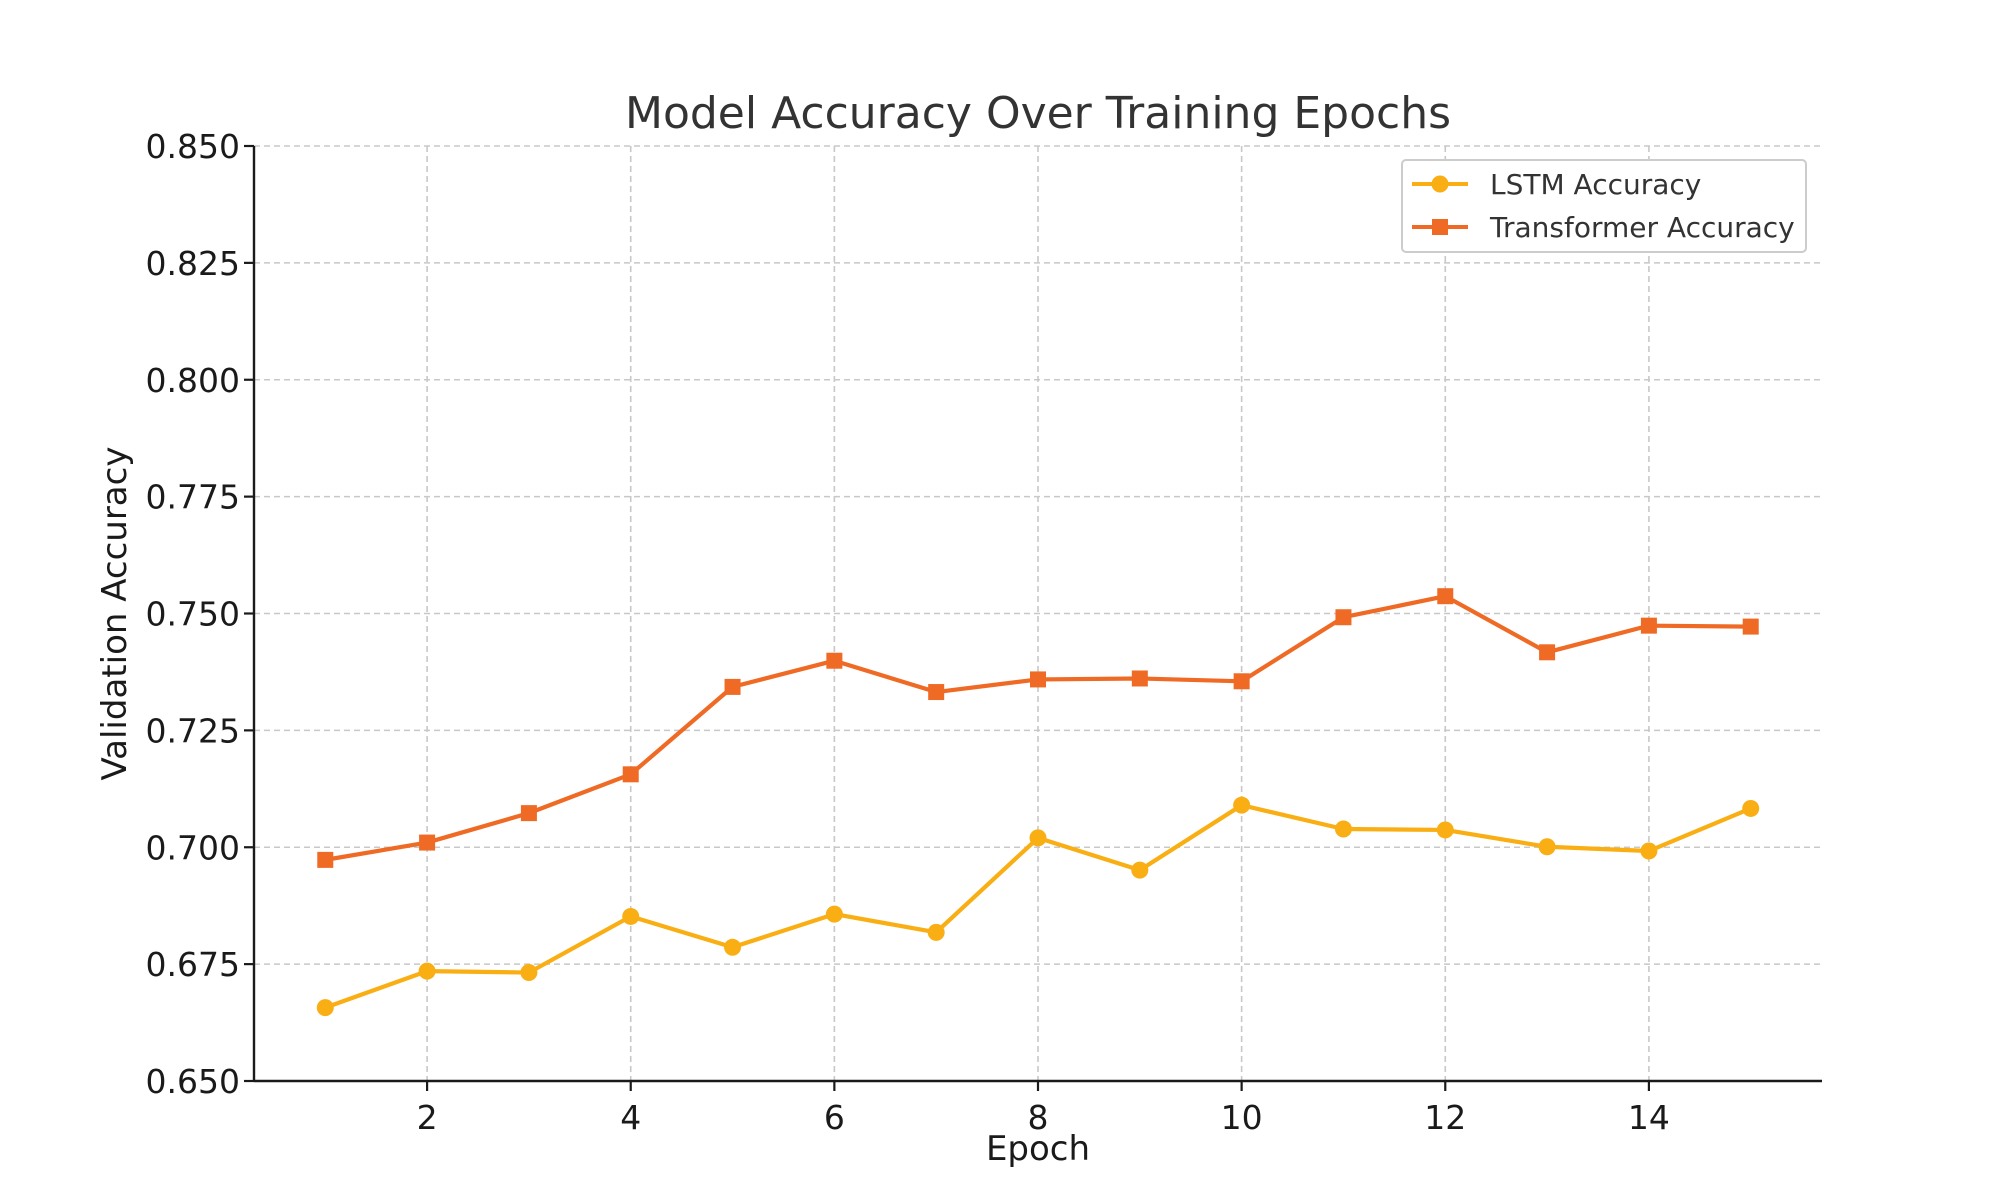  I want to click on legend-circle-marker, so click(1440, 184).